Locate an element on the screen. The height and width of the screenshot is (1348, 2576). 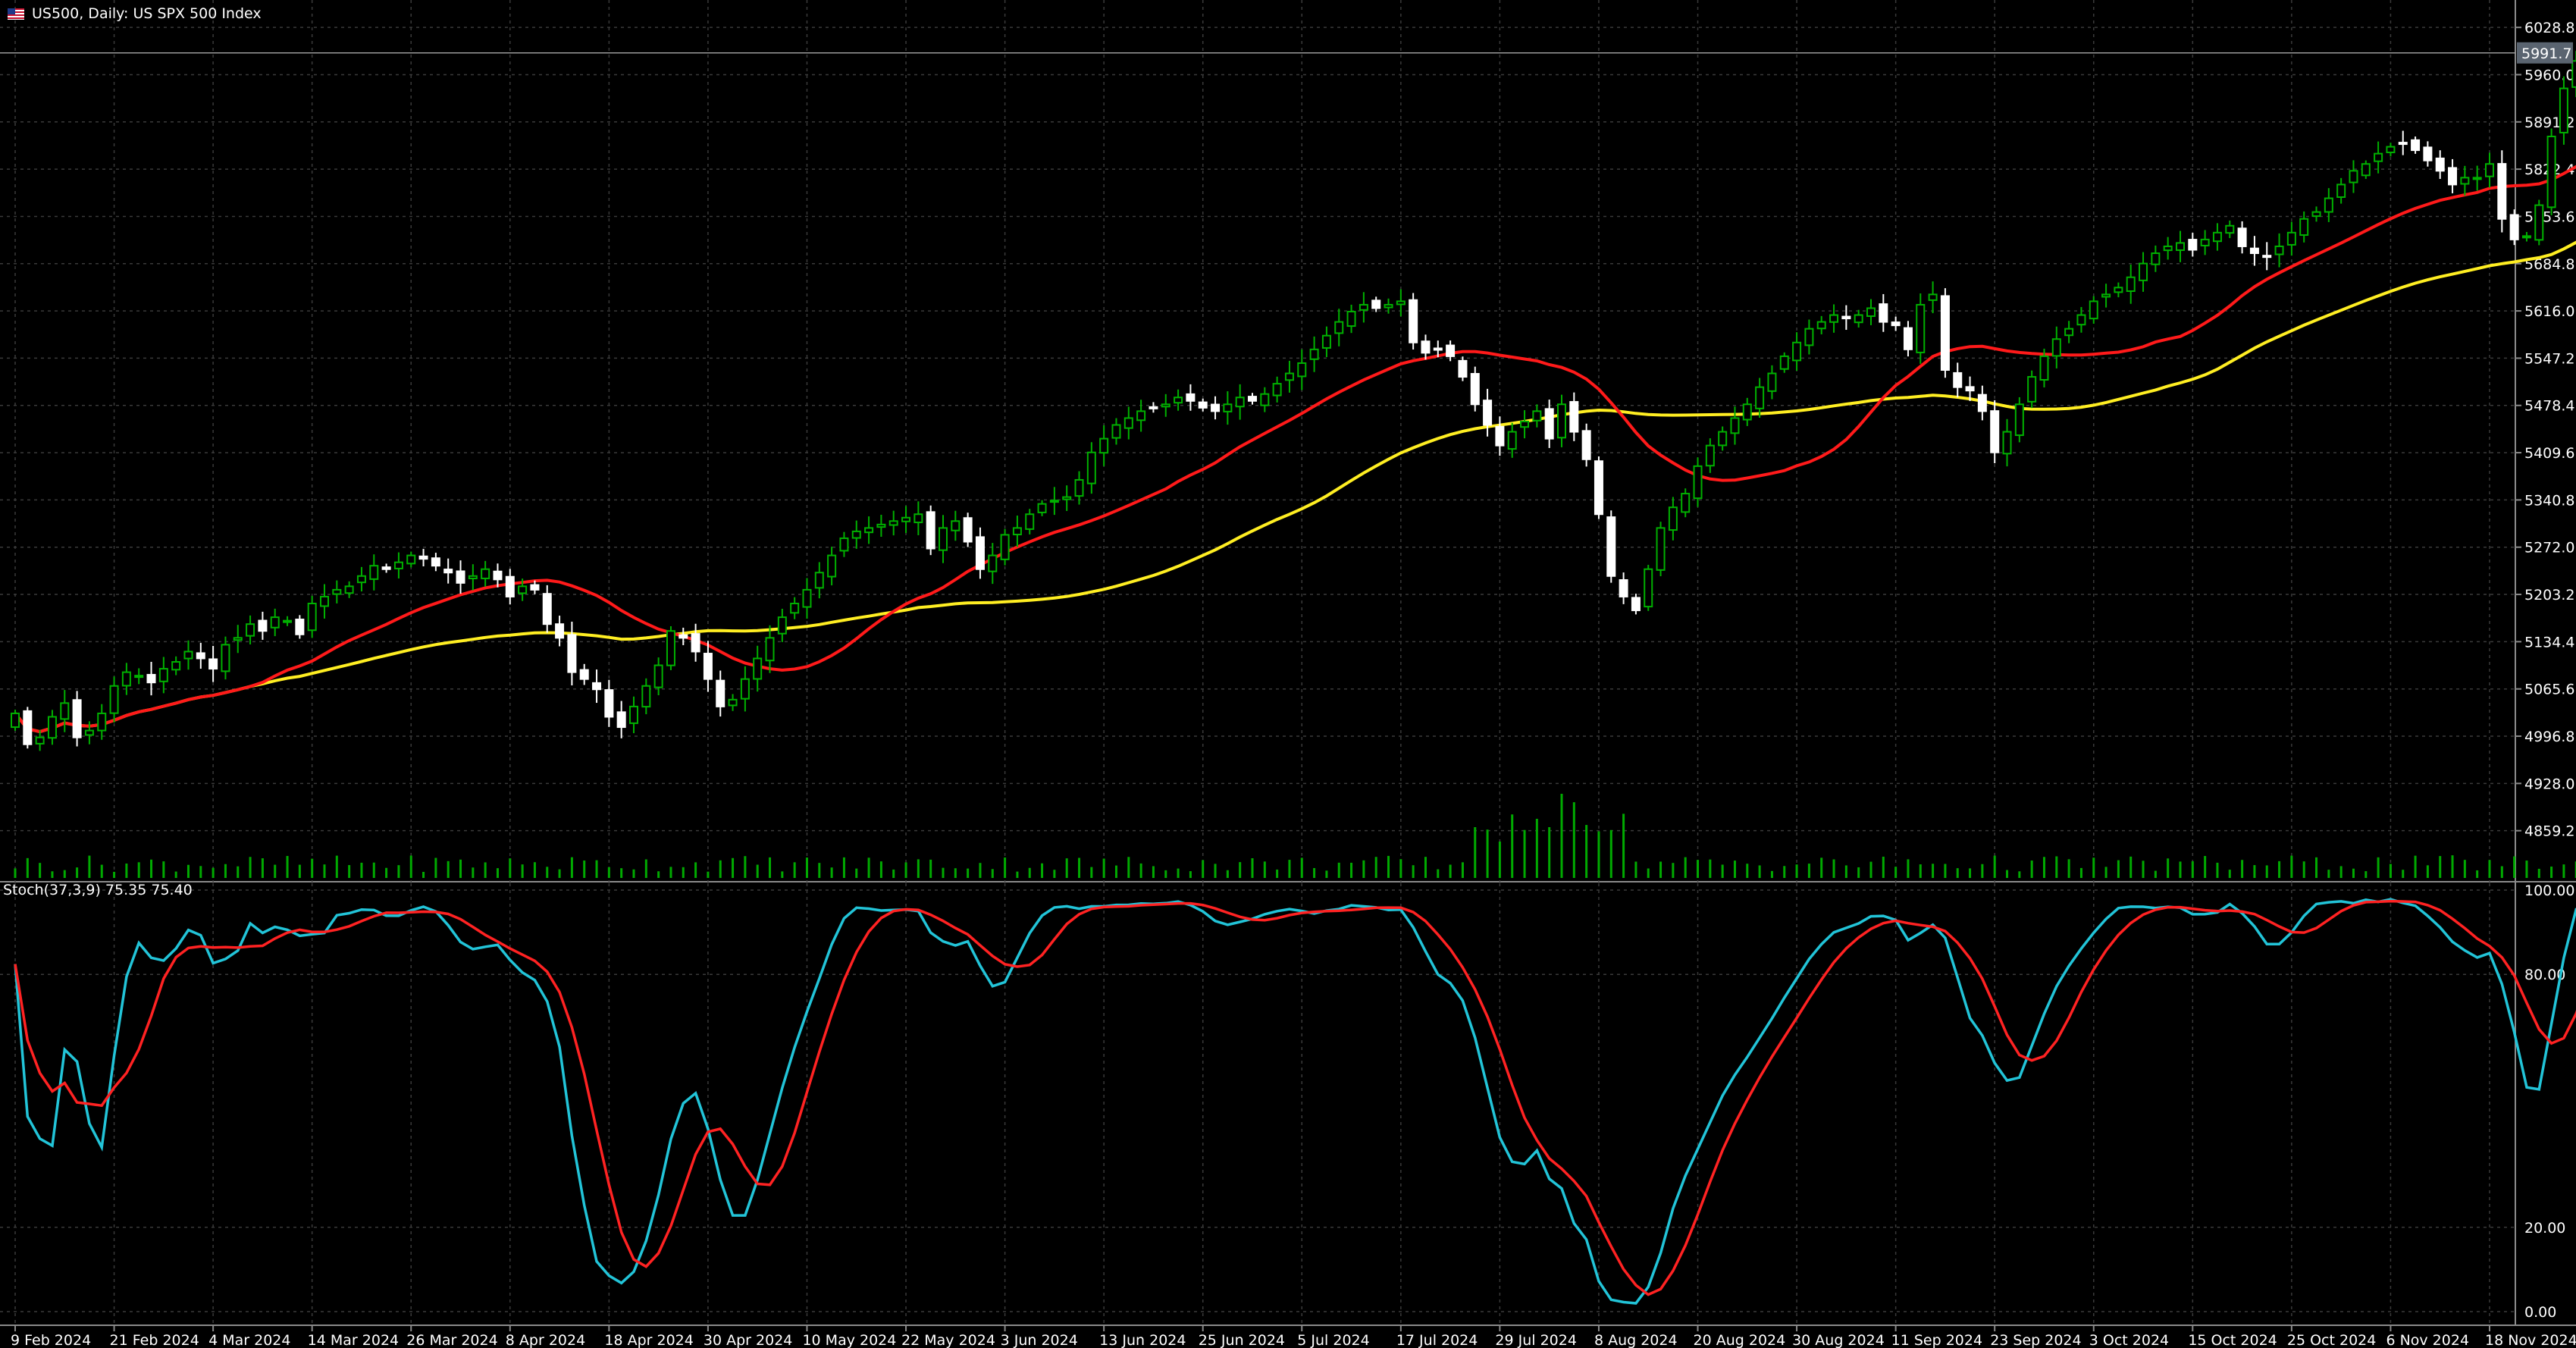
stoch-tick-label: 20.00 is located at coordinates (2544, 1229).